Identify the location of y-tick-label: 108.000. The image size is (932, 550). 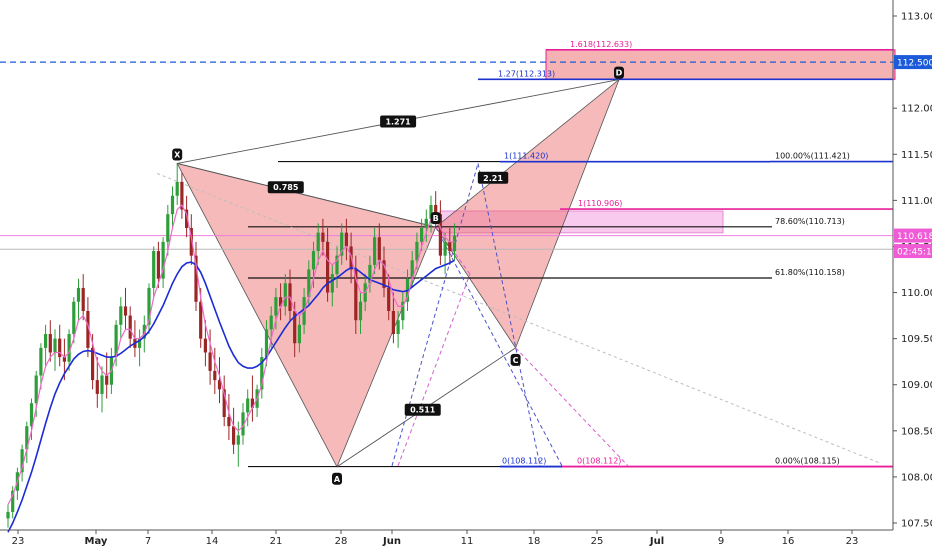
(916, 477).